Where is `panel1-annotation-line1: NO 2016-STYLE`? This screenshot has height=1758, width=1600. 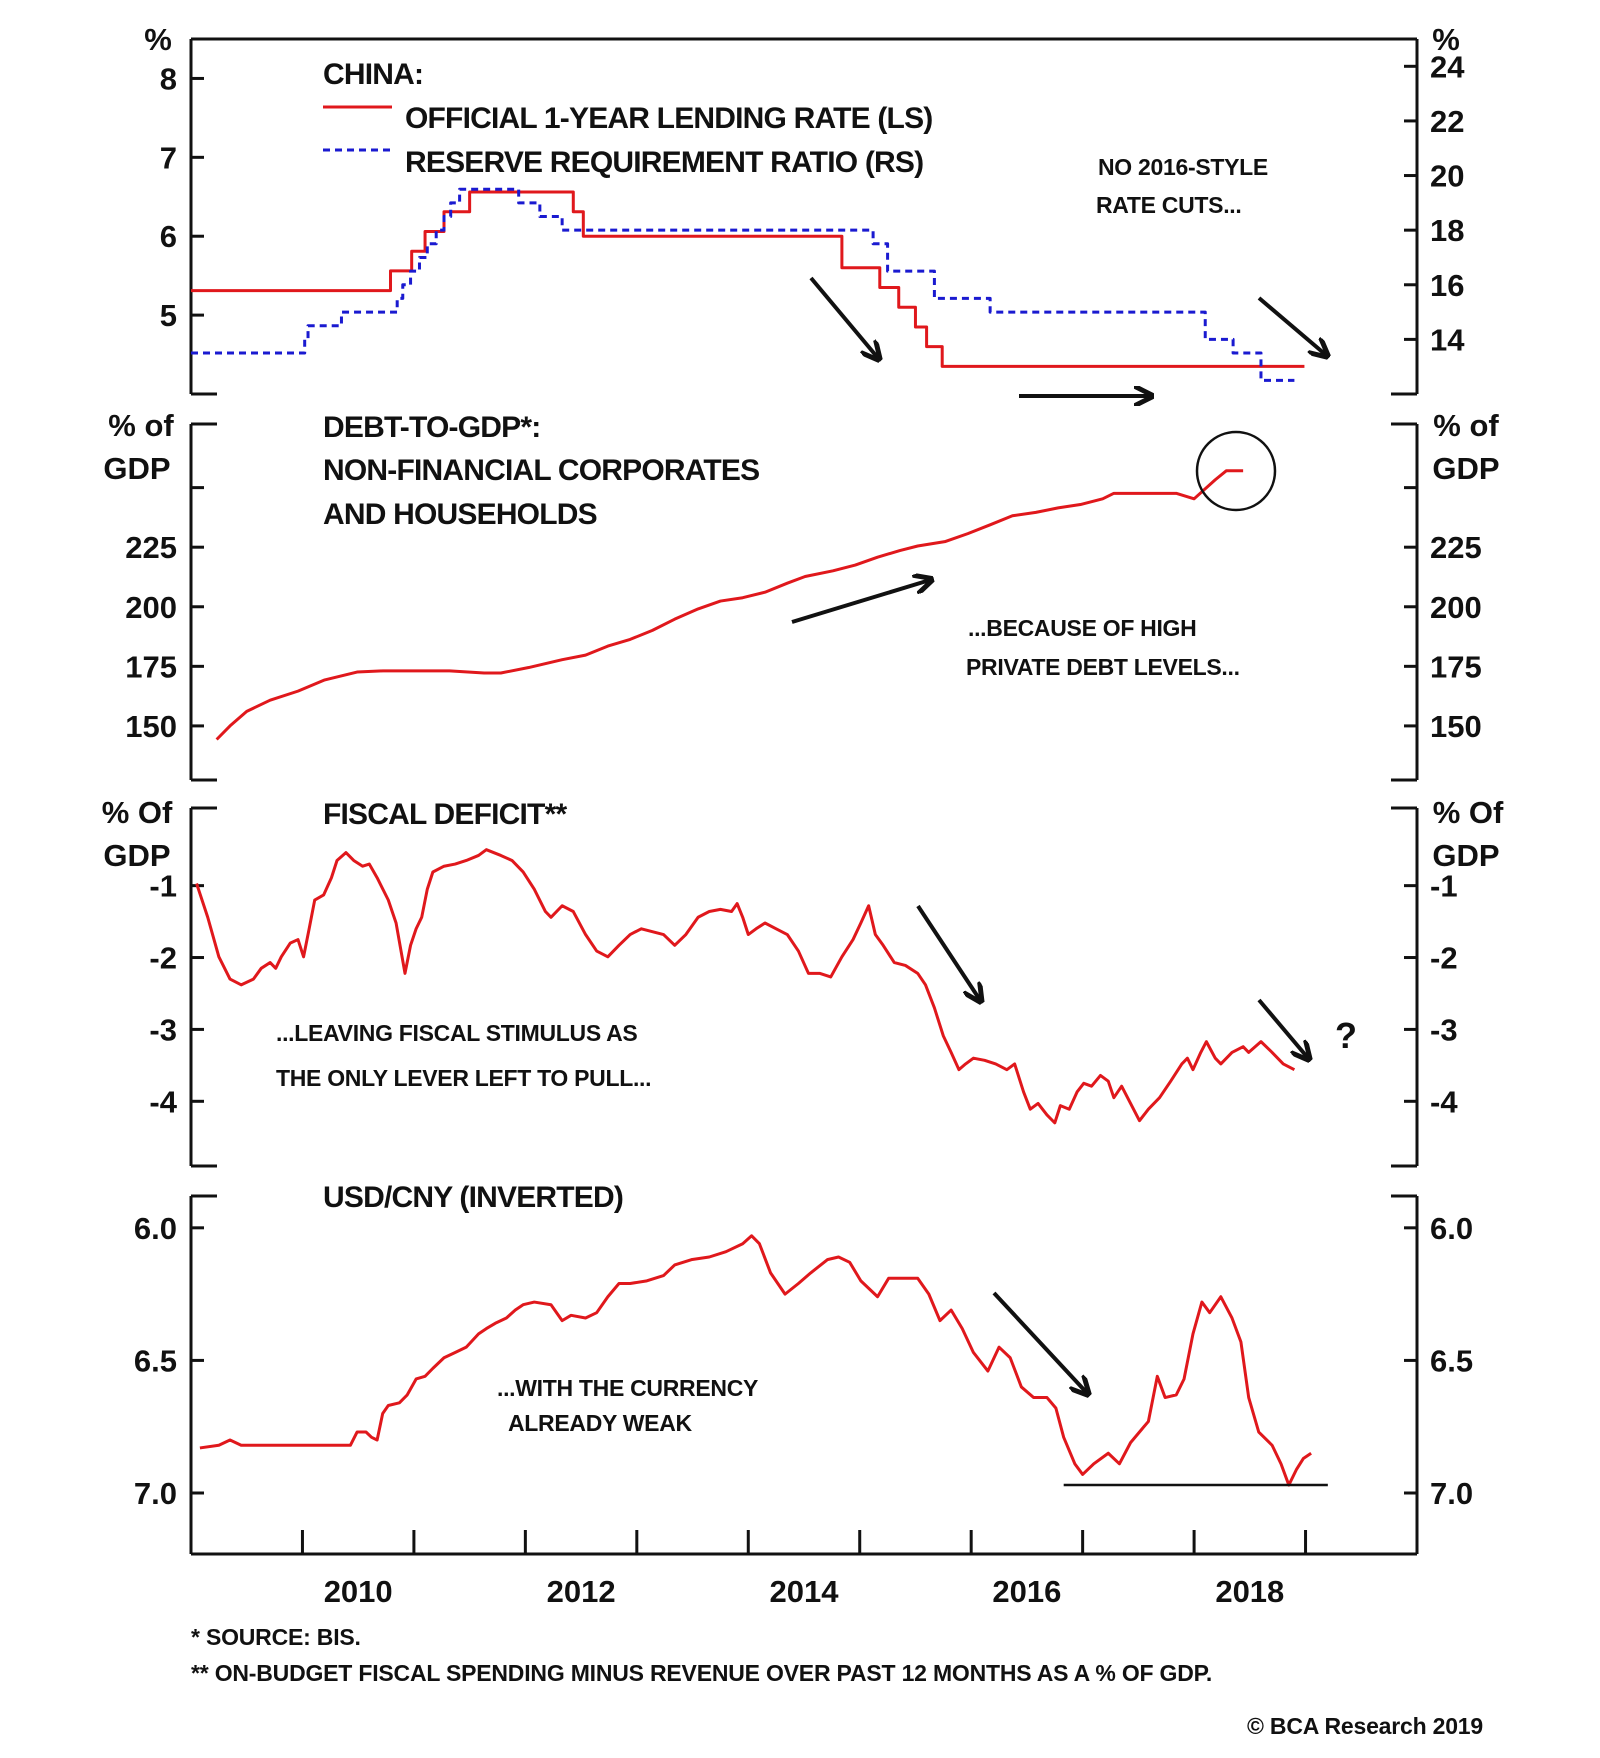 panel1-annotation-line1: NO 2016-STYLE is located at coordinates (1183, 167).